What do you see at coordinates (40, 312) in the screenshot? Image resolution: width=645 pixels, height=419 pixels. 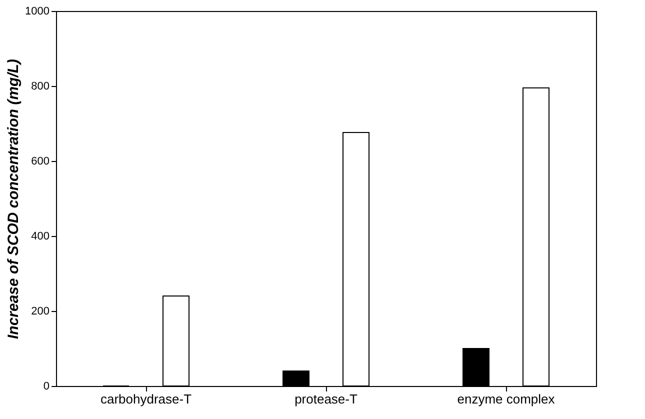 I see `y-tick-label: 200` at bounding box center [40, 312].